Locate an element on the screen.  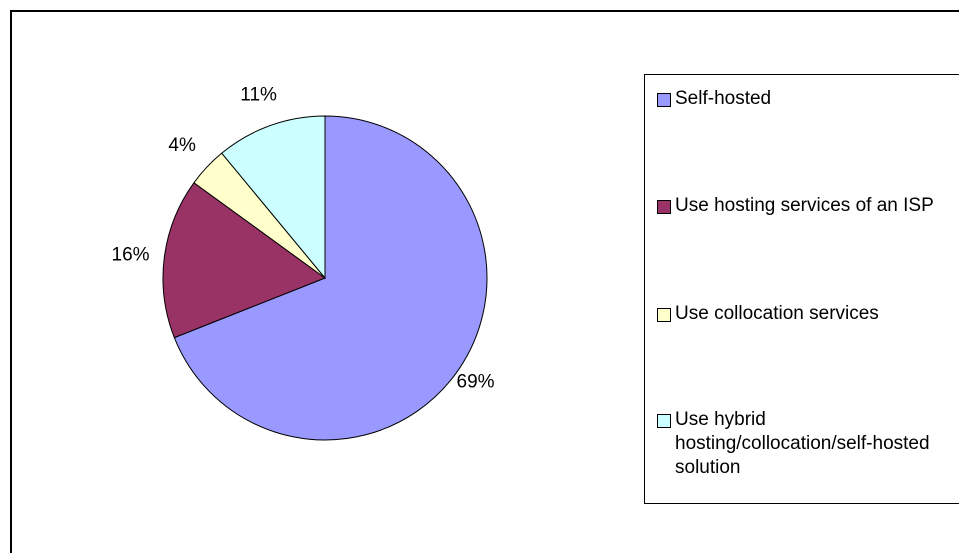
legend-item-isp-hosting: Use hosting services of an ISP is located at coordinates (808, 206).